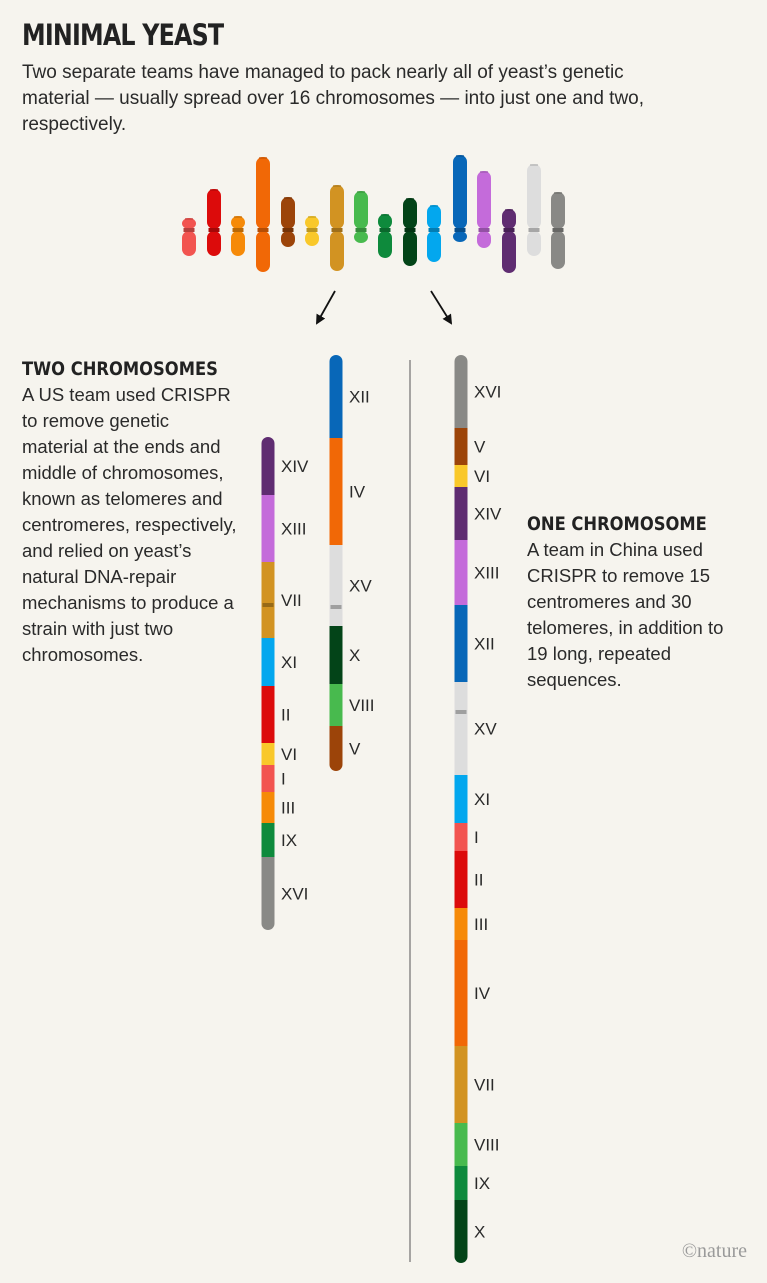 Image resolution: width=767 pixels, height=1283 pixels. What do you see at coordinates (373, 214) in the screenshot?
I see `original-chromosomes` at bounding box center [373, 214].